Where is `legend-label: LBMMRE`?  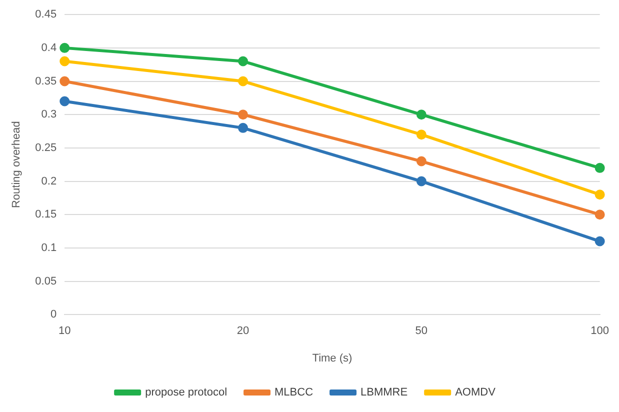 legend-label: LBMMRE is located at coordinates (384, 392).